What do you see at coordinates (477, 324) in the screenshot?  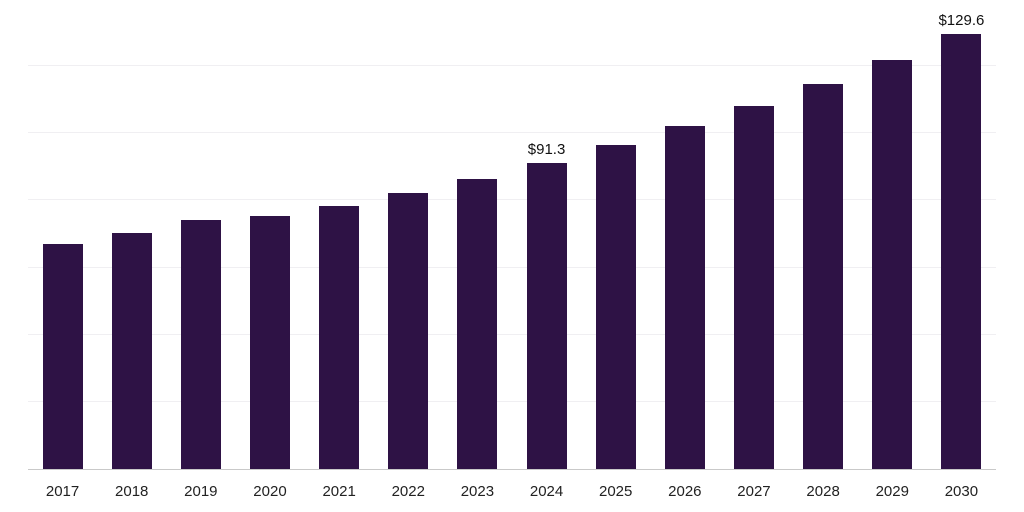 I see `bar-2023` at bounding box center [477, 324].